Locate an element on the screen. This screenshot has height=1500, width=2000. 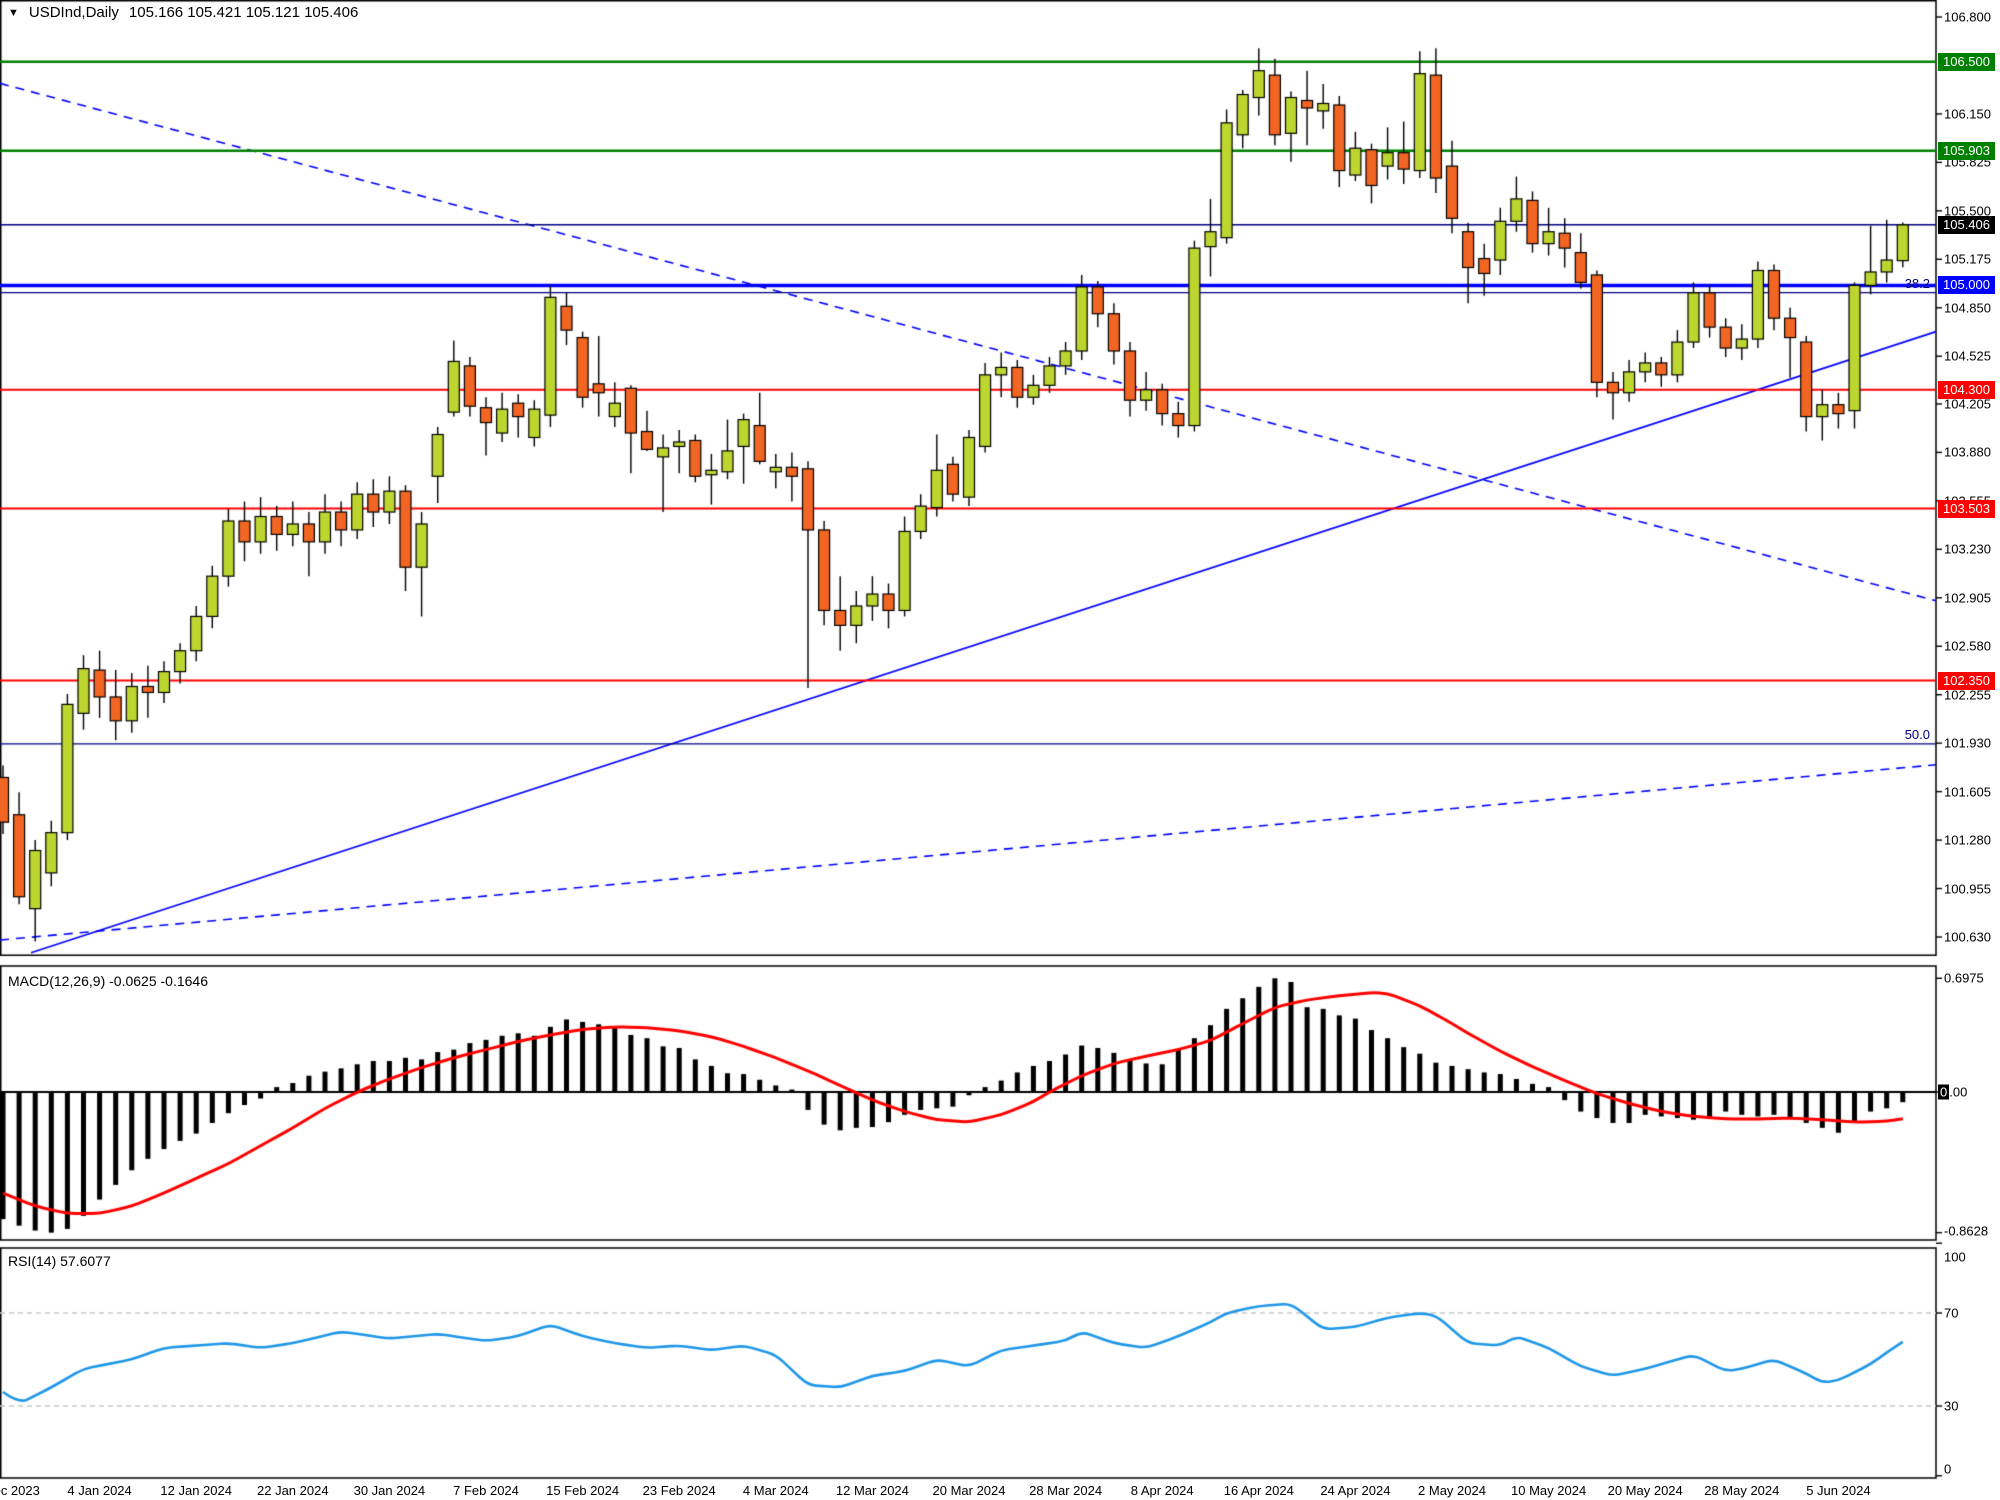
rsi-axis-tick-label: 100 is located at coordinates (1955, 1257).